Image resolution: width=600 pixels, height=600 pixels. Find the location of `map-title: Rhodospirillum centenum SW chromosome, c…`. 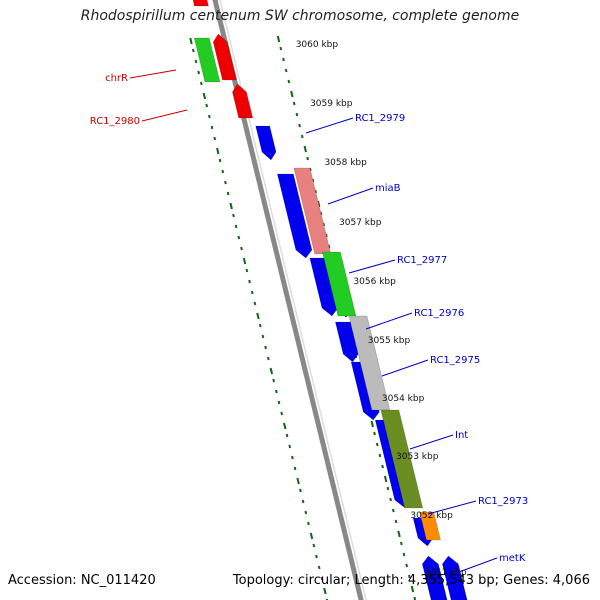

map-title: Rhodospirillum centenum SW chromosome, c… is located at coordinates (300, 16).